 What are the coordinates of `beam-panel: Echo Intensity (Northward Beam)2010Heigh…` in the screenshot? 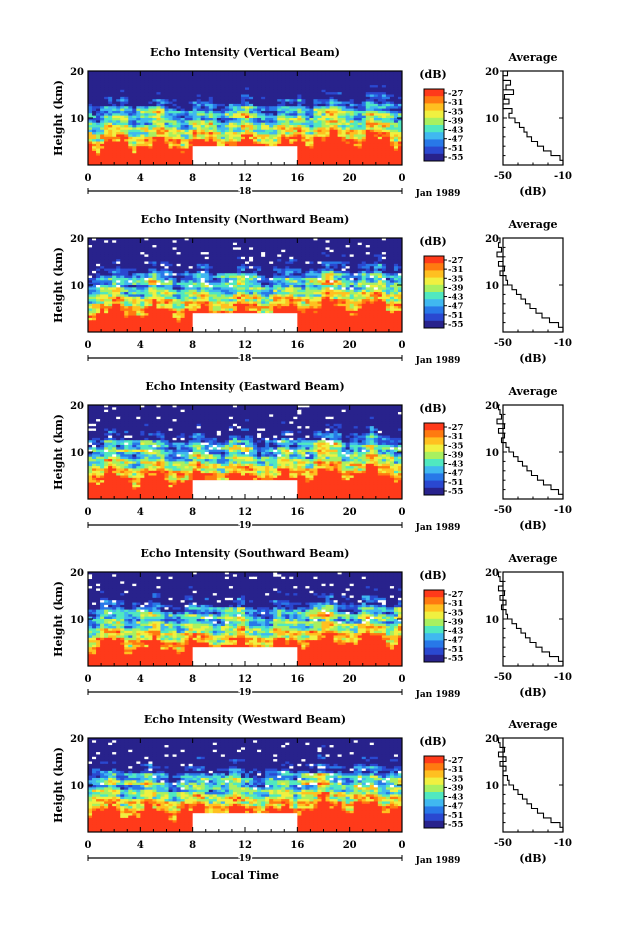 It's located at (312, 289).